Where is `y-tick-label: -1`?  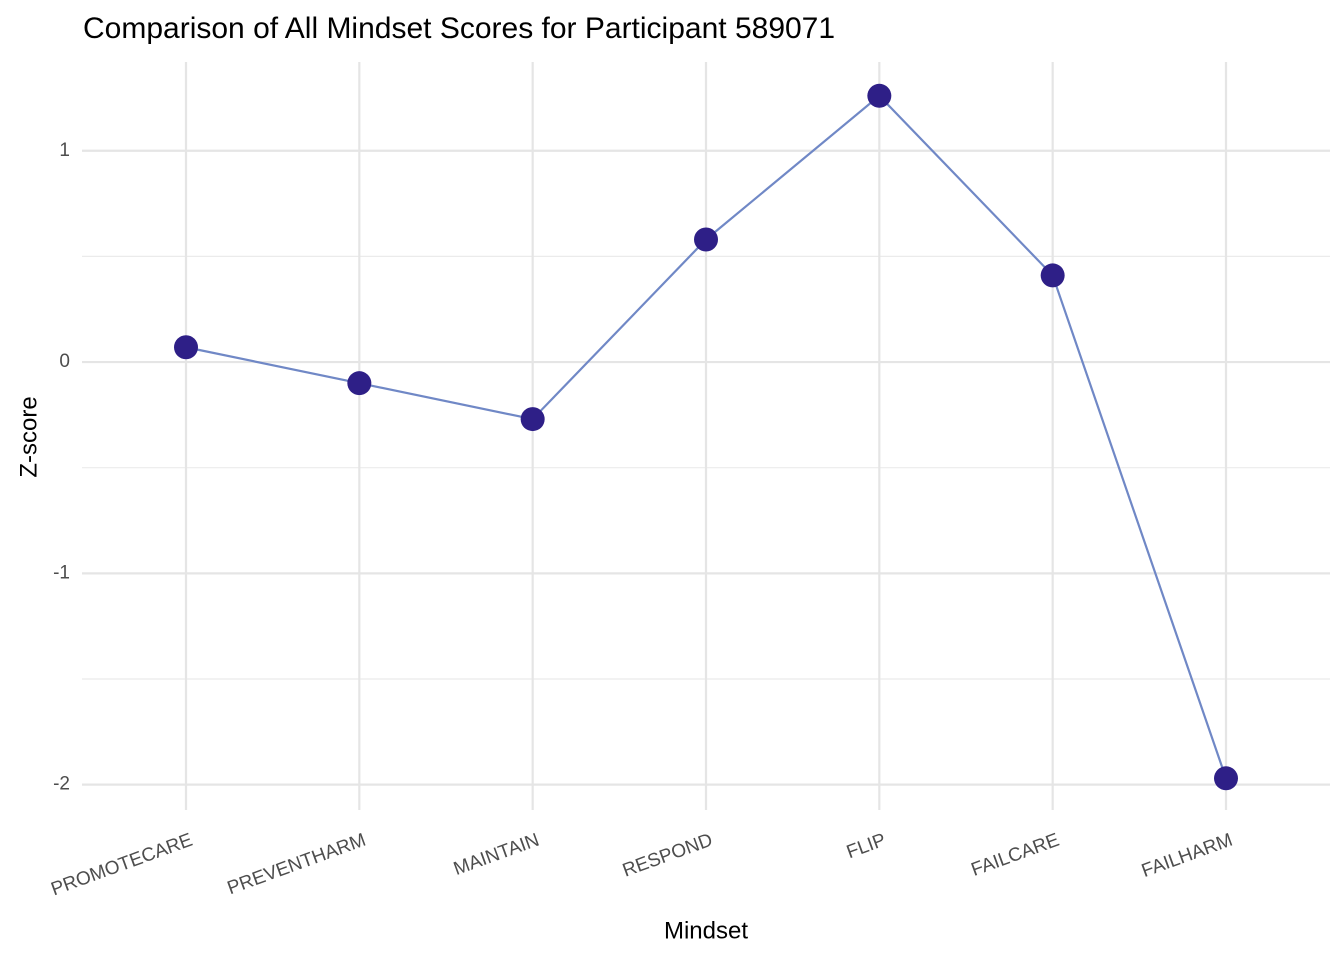 y-tick-label: -1 is located at coordinates (61, 572).